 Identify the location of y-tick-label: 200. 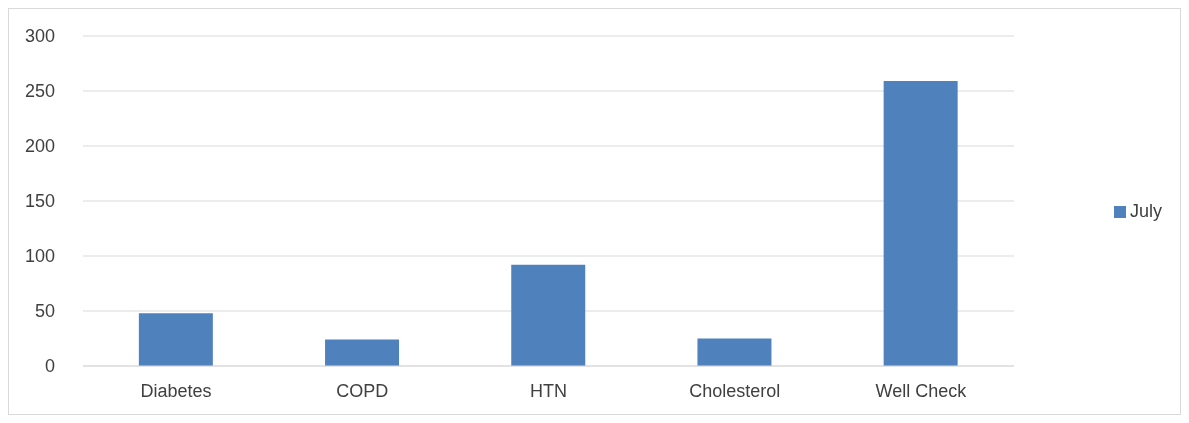
(39, 146).